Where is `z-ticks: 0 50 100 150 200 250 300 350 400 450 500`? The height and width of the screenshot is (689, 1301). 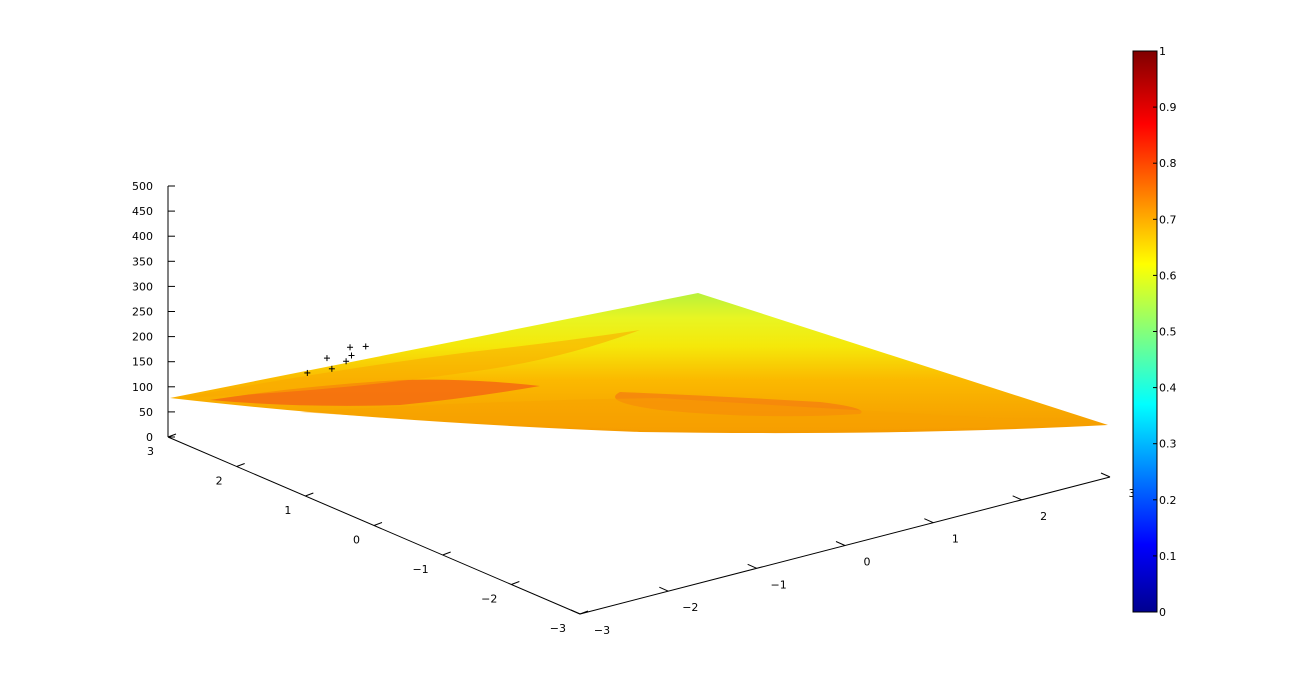 z-ticks: 0 50 100 150 200 250 300 350 400 450 500 is located at coordinates (153, 312).